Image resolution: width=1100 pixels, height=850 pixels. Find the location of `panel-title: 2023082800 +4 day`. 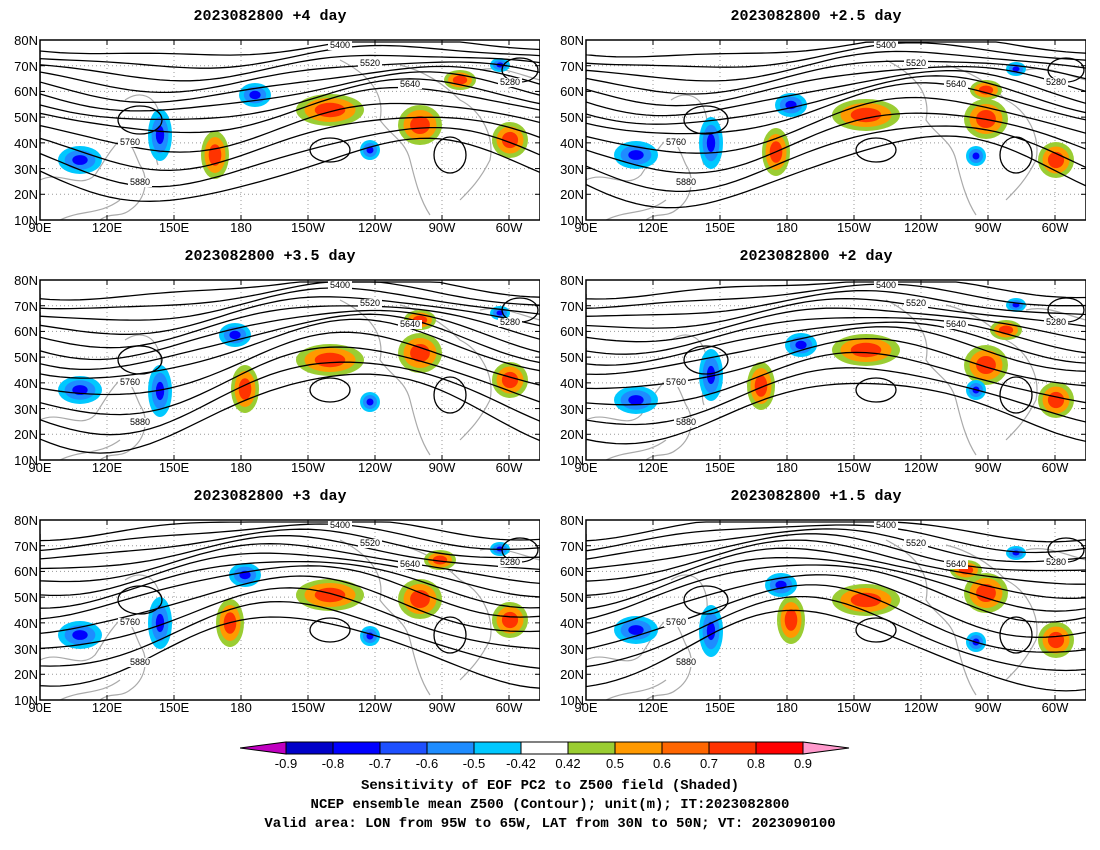

panel-title: 2023082800 +4 day is located at coordinates (270, 16).